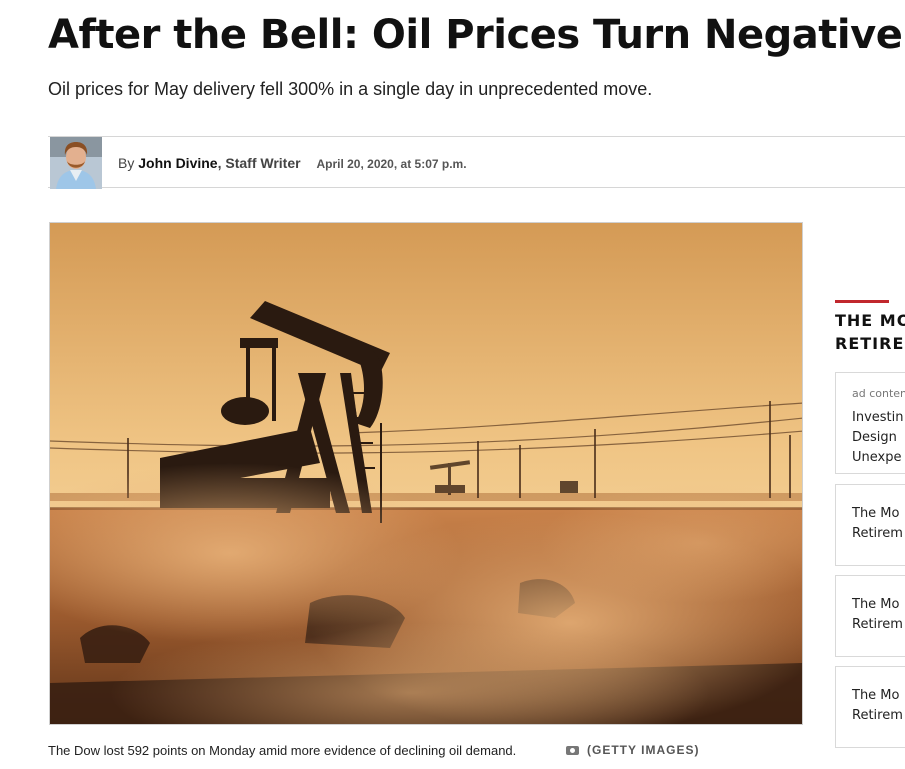 This screenshot has height=769, width=905. Describe the element at coordinates (178, 163) in the screenshot. I see `author-link: John Divine` at that location.